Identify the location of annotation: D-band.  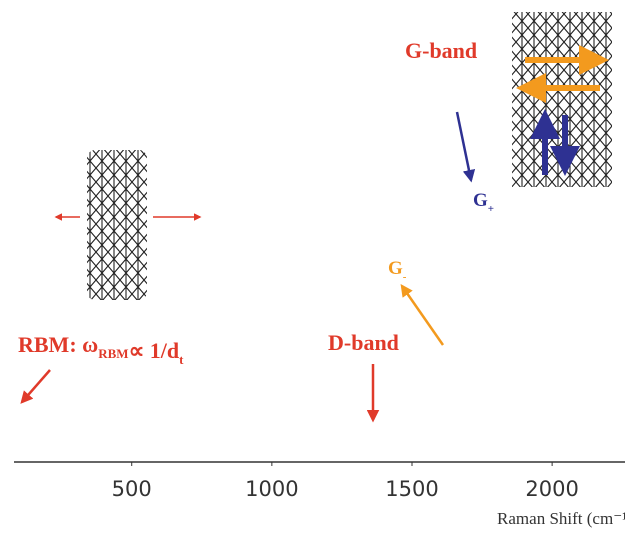
(363, 342).